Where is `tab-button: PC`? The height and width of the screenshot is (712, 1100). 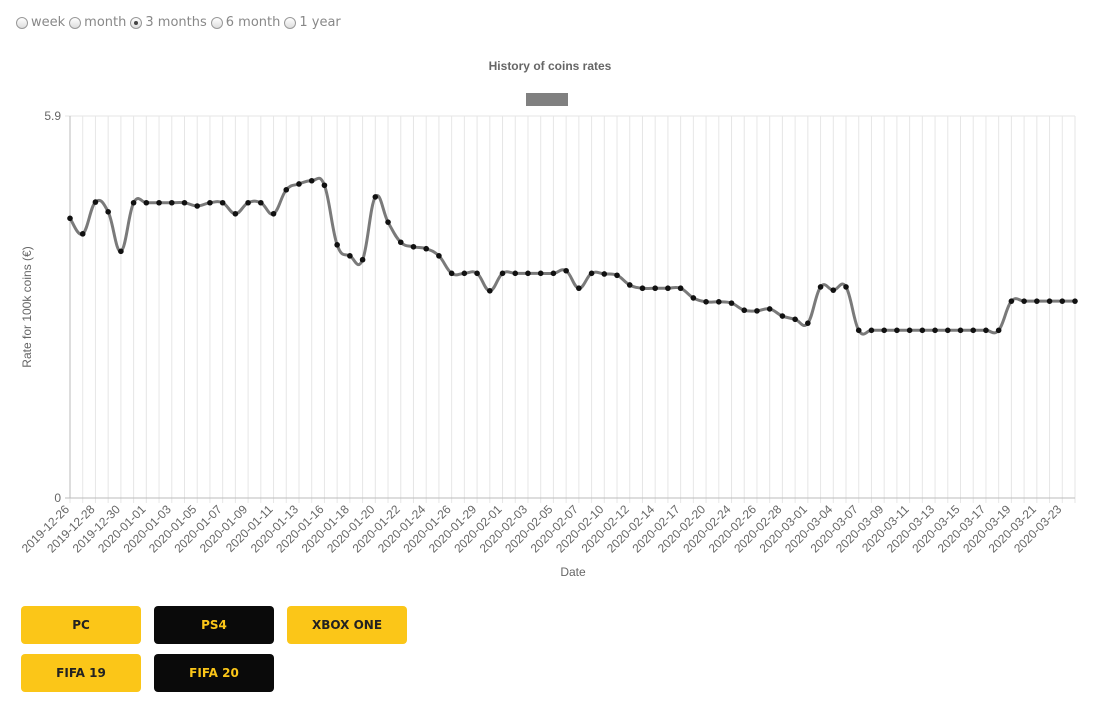 tab-button: PC is located at coordinates (81, 625).